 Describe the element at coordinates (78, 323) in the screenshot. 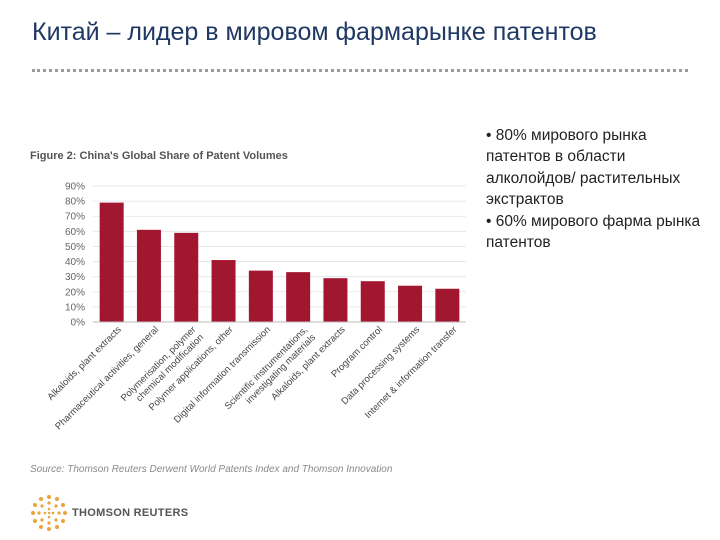

I see `y-tick-label: 0%` at that location.